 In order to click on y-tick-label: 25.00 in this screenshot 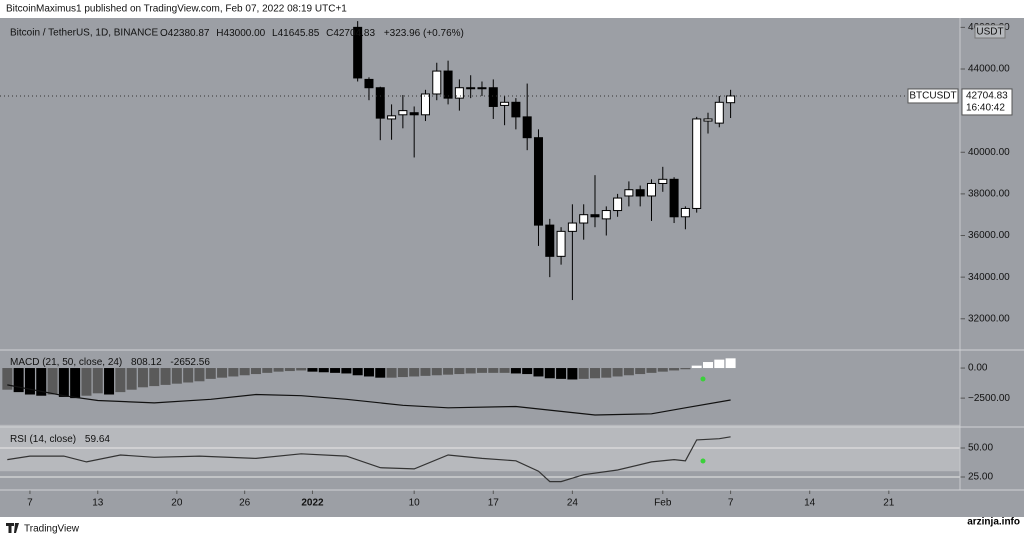, I will do `click(980, 477)`.